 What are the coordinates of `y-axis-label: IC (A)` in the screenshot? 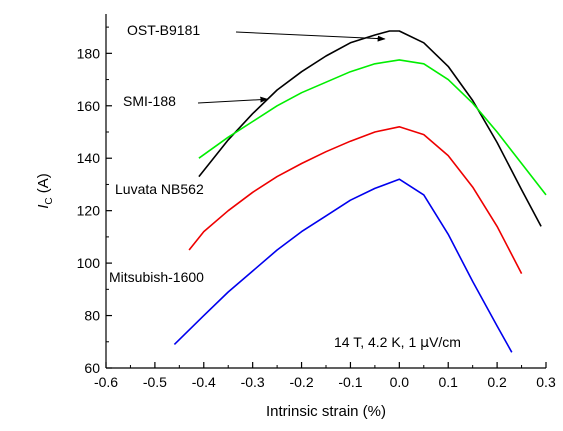 It's located at (45, 191).